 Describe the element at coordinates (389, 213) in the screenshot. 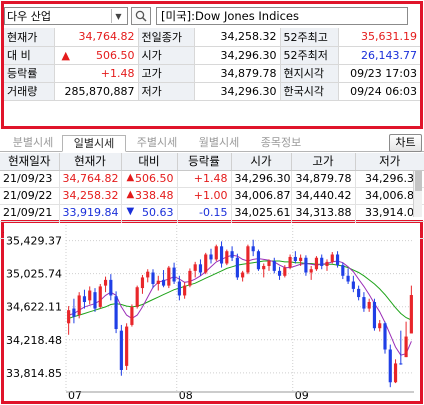

I see `cell-low: 33,914.02` at that location.